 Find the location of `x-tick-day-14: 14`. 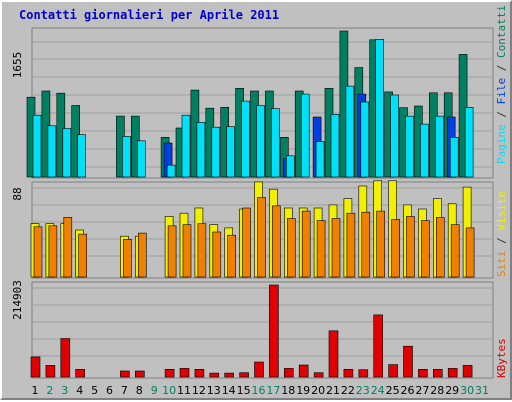

x-tick-day-14: 14 is located at coordinates (229, 390).